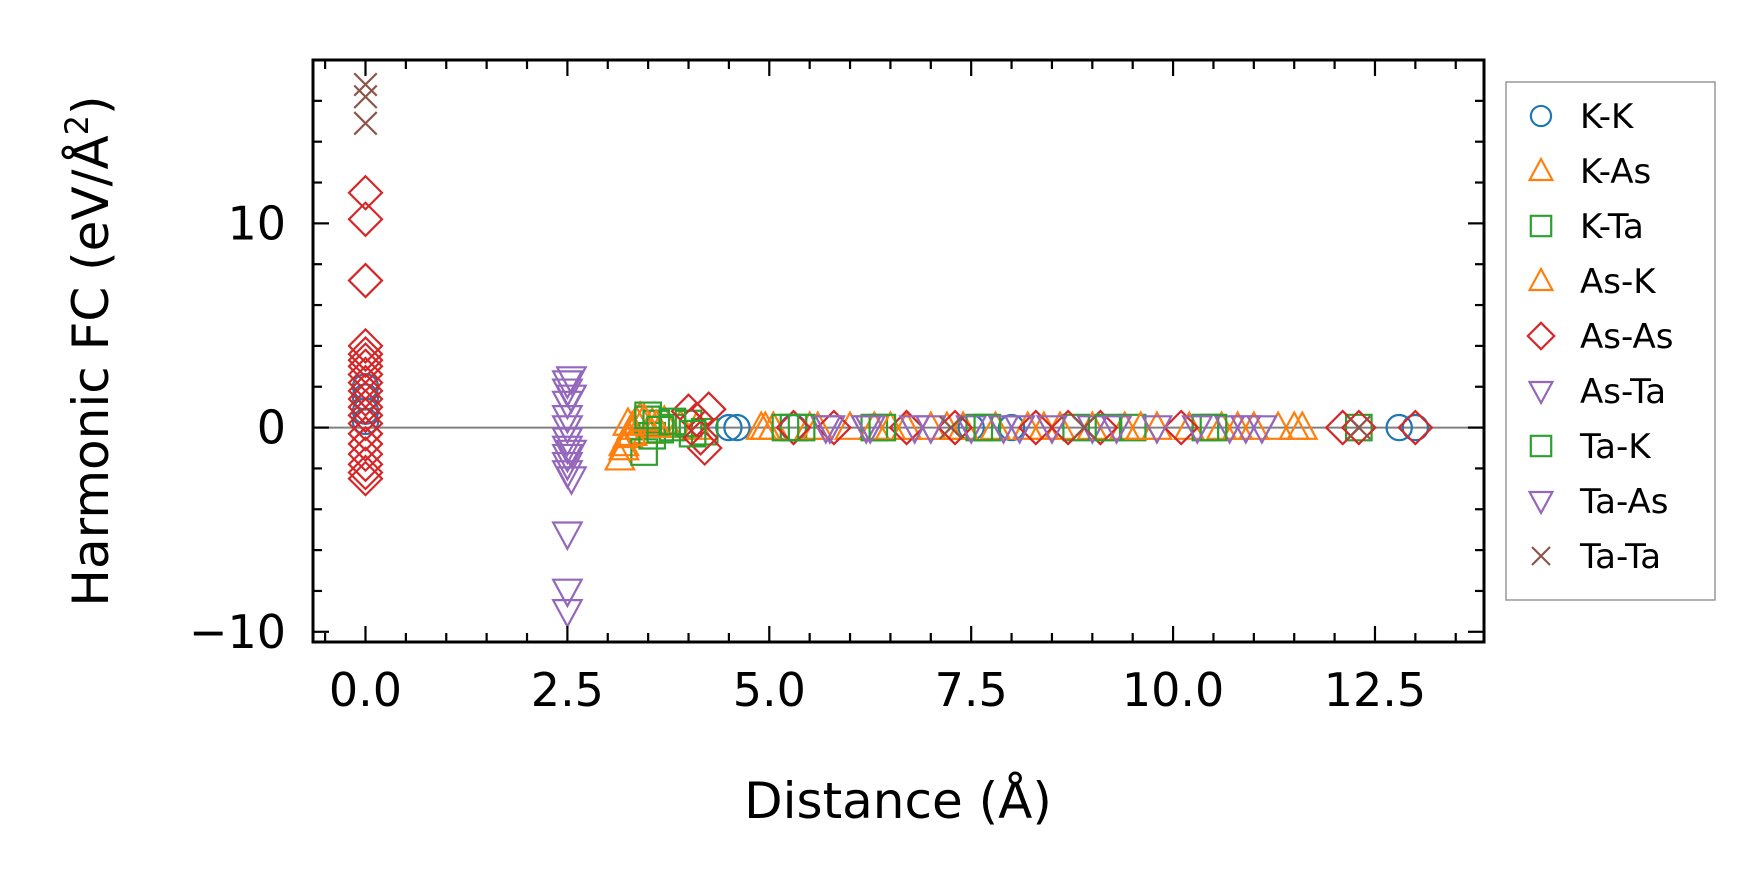 This screenshot has height=883, width=1761. Describe the element at coordinates (1615, 447) in the screenshot. I see `legend-label: Ta-K` at that location.